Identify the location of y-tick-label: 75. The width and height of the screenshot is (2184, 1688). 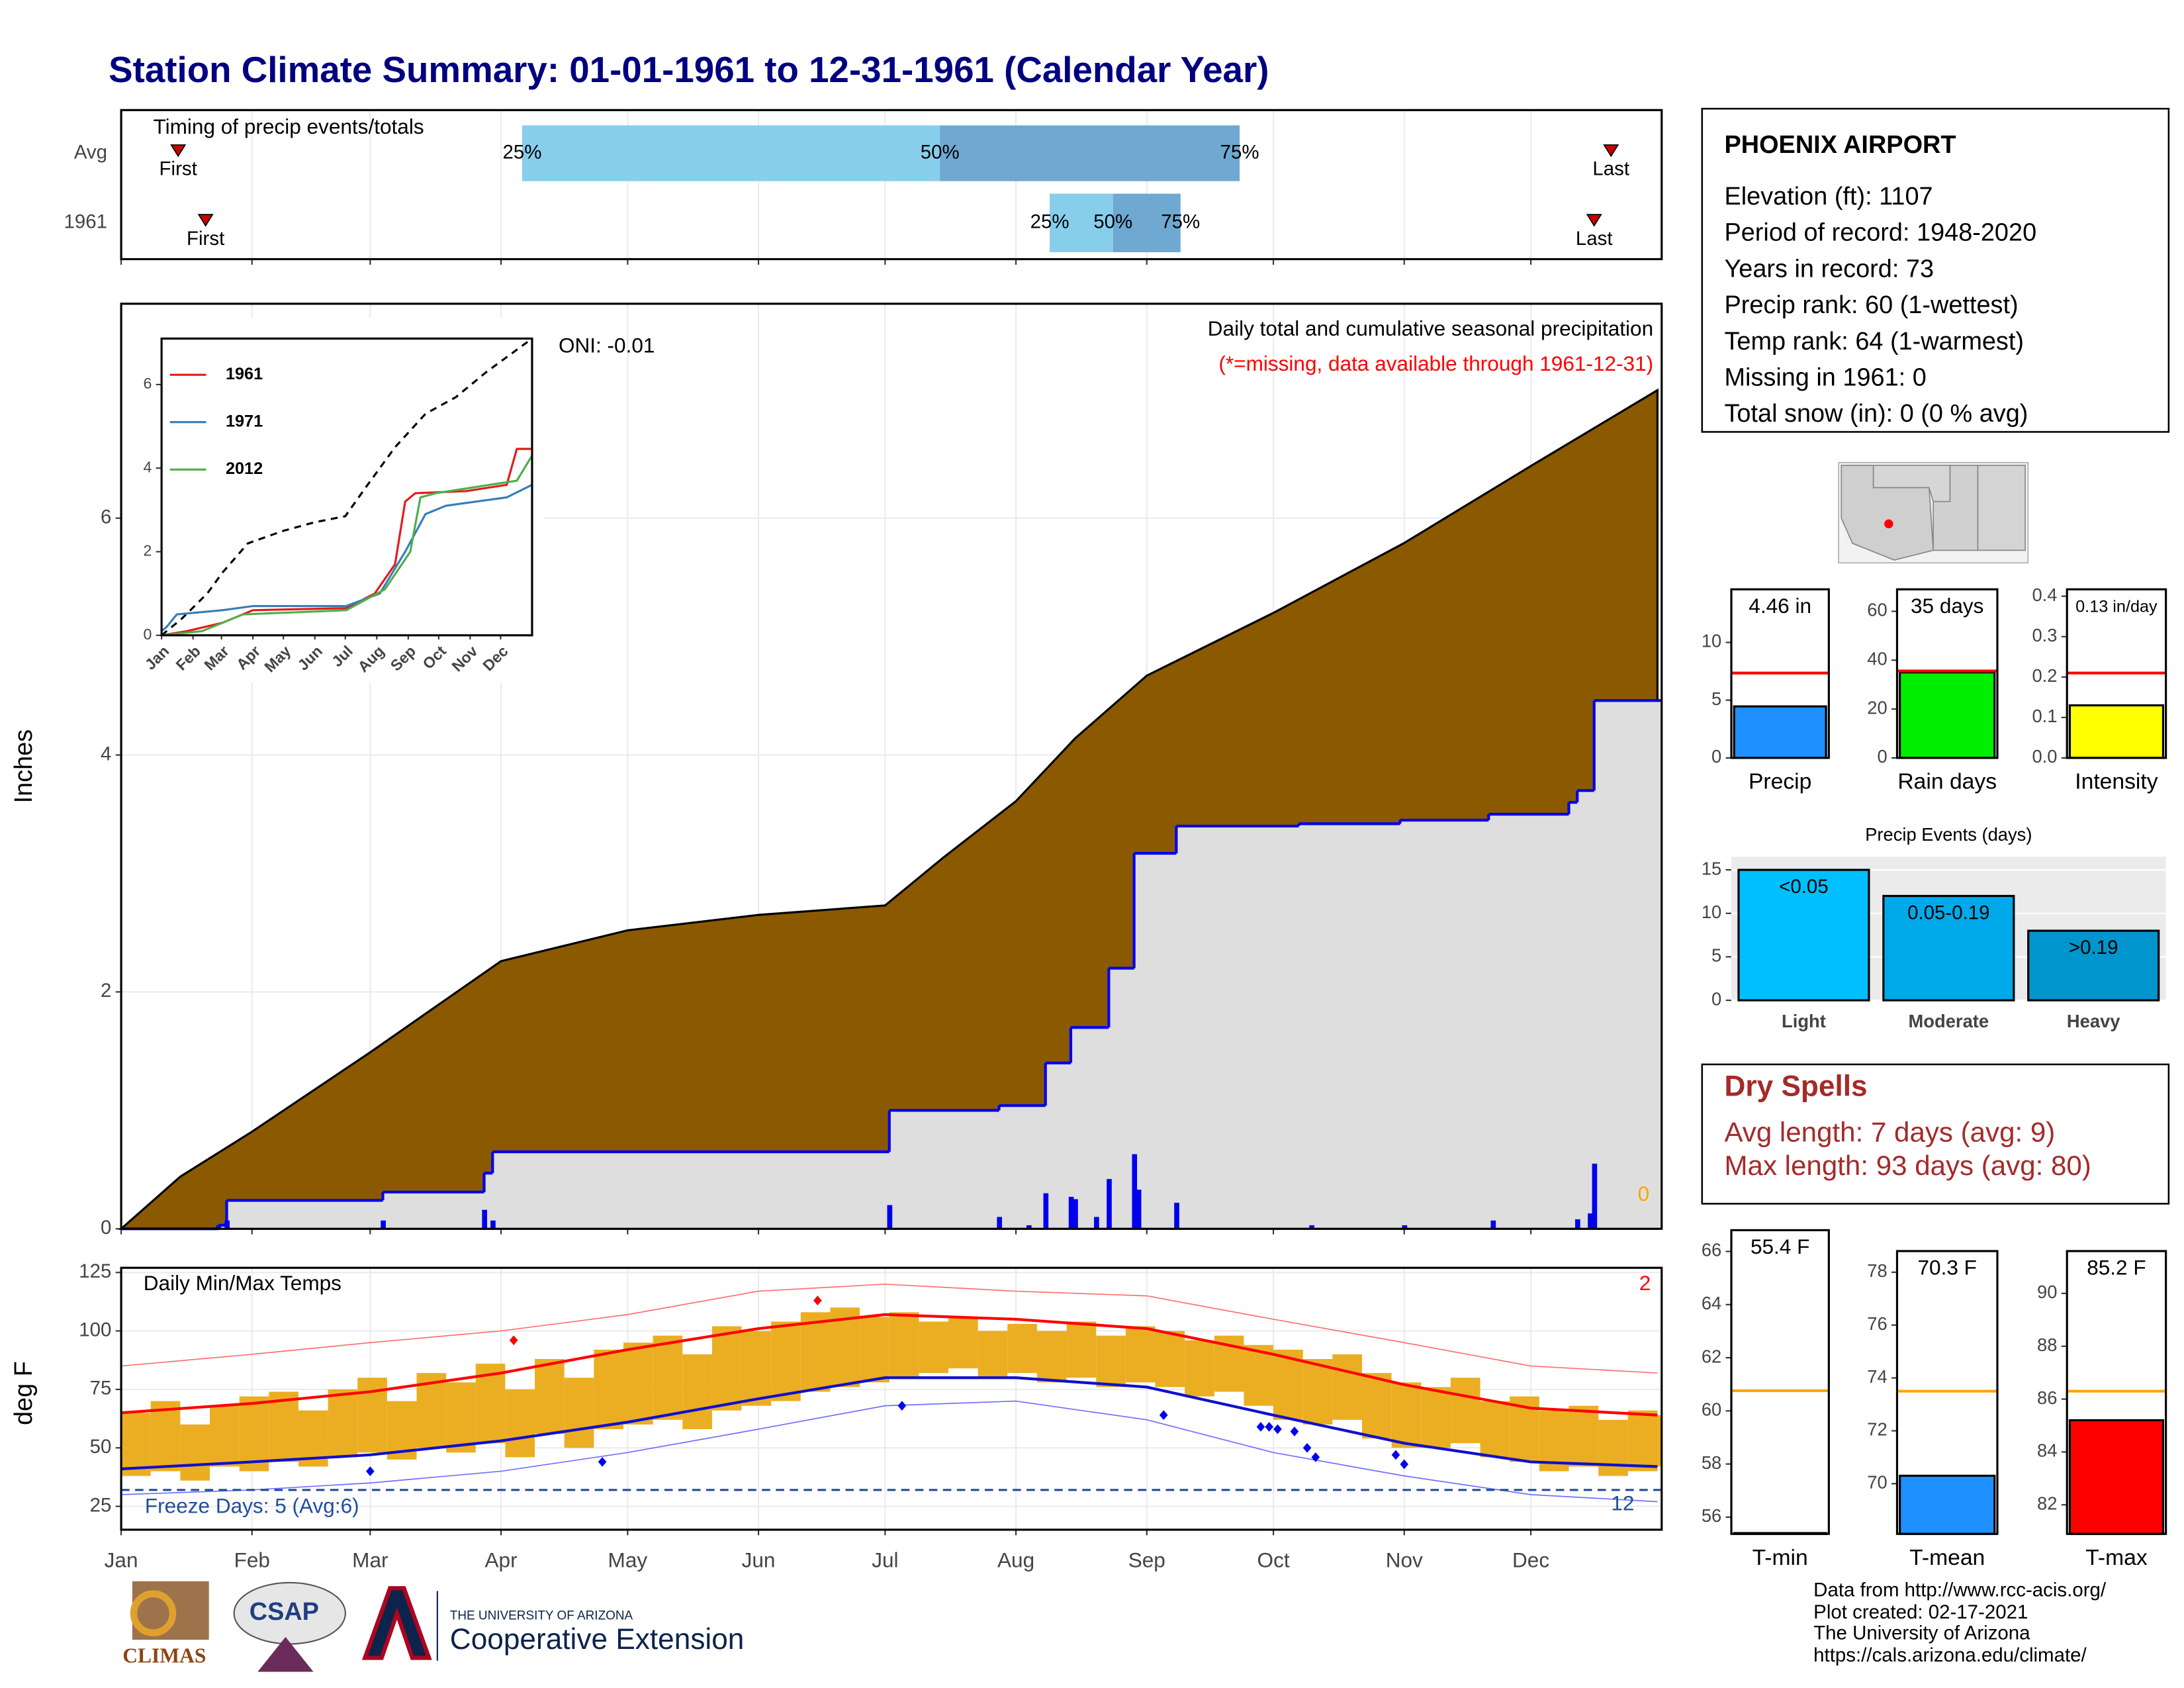
(101, 1388).